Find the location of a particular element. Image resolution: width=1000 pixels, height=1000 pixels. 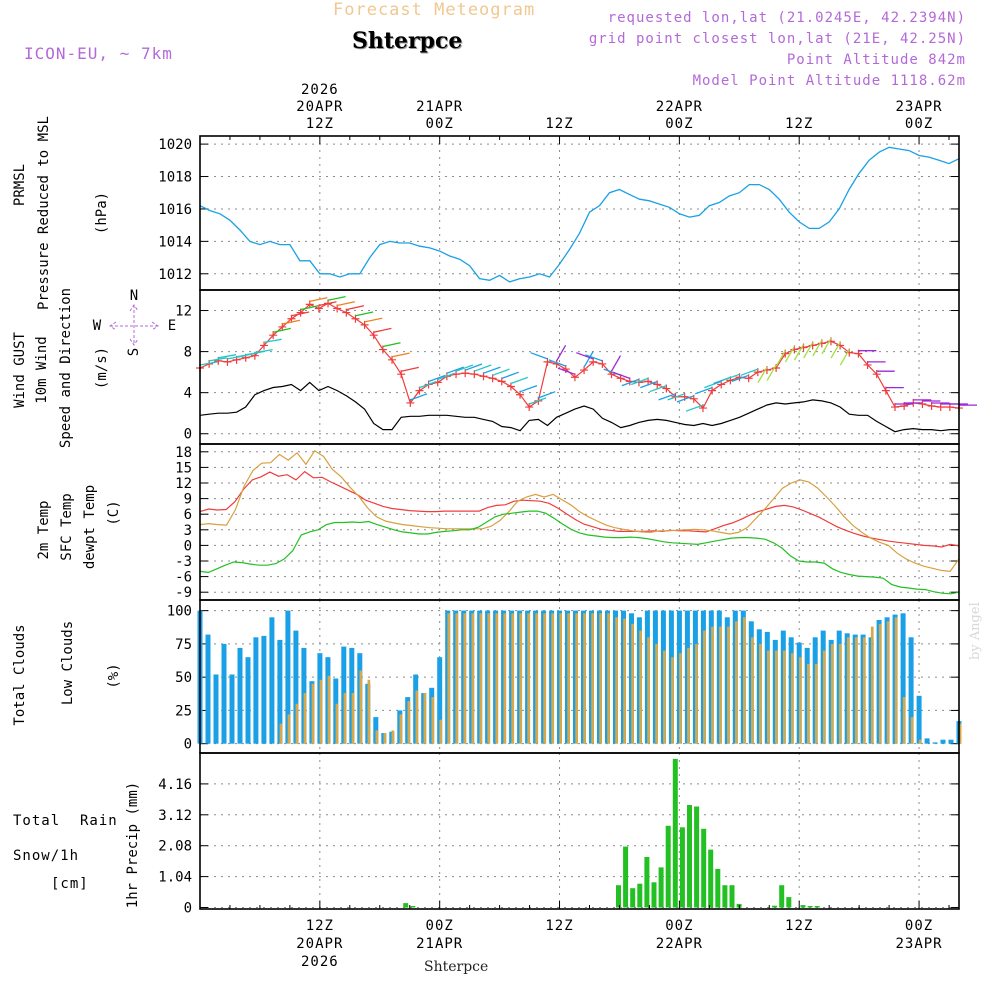

rain-label: Rain is located at coordinates (99, 821).